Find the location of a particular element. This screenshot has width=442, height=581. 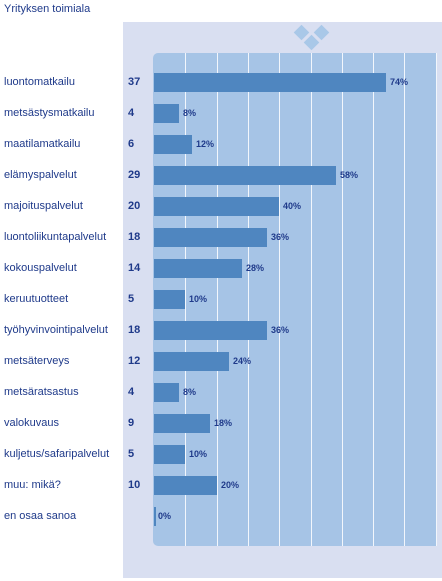

count-label: 9 is located at coordinates (131, 423).